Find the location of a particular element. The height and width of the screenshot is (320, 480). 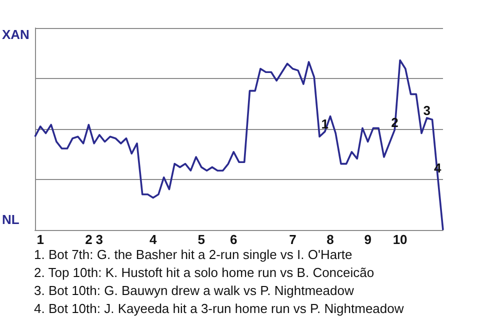

x-tick-label: 5 is located at coordinates (202, 239).